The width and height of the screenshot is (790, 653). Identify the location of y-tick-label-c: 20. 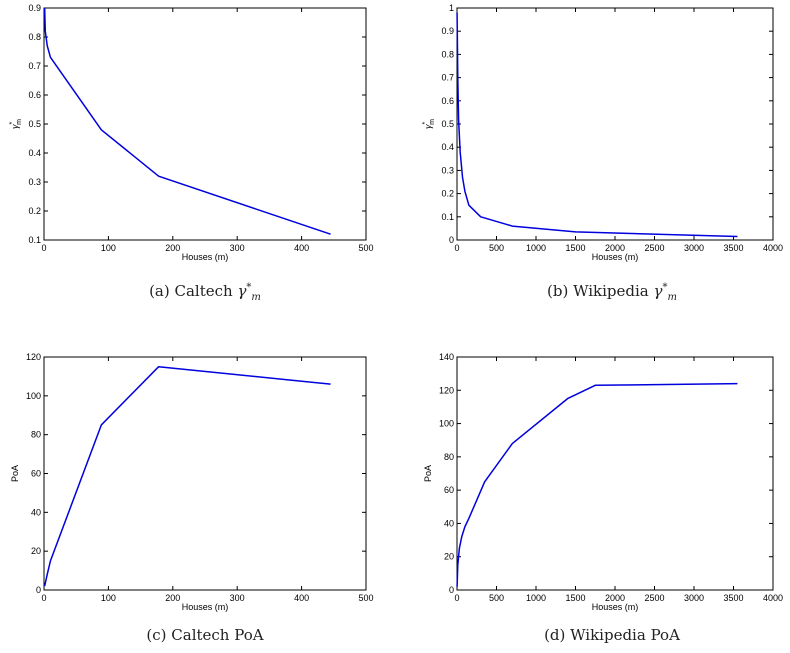
(36, 551).